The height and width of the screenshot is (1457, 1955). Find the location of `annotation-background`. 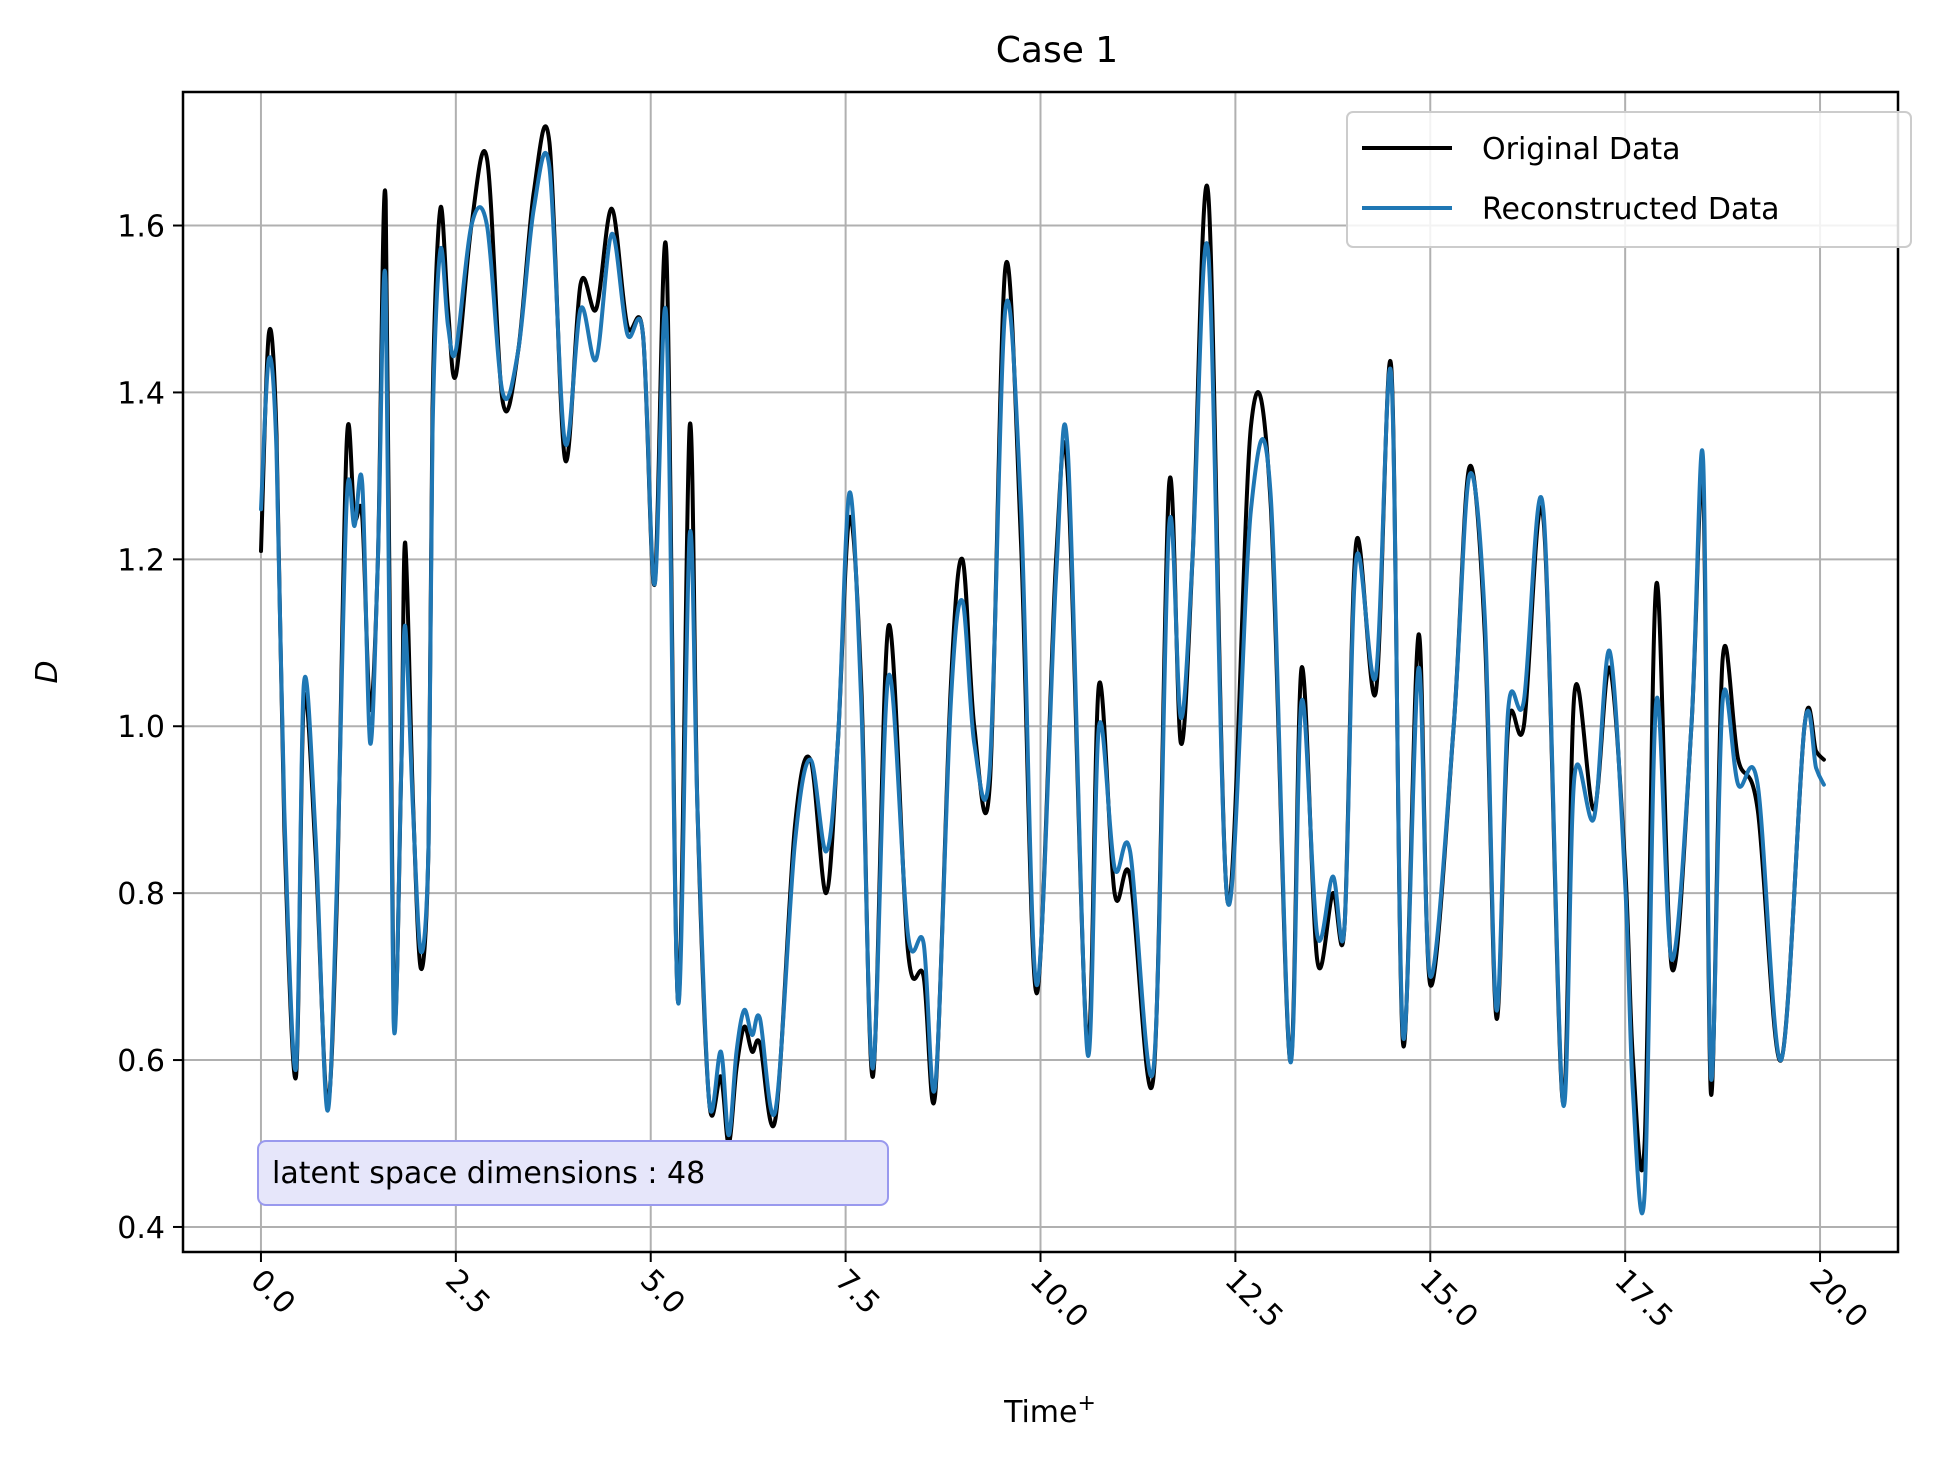

annotation-background is located at coordinates (573, 1173).